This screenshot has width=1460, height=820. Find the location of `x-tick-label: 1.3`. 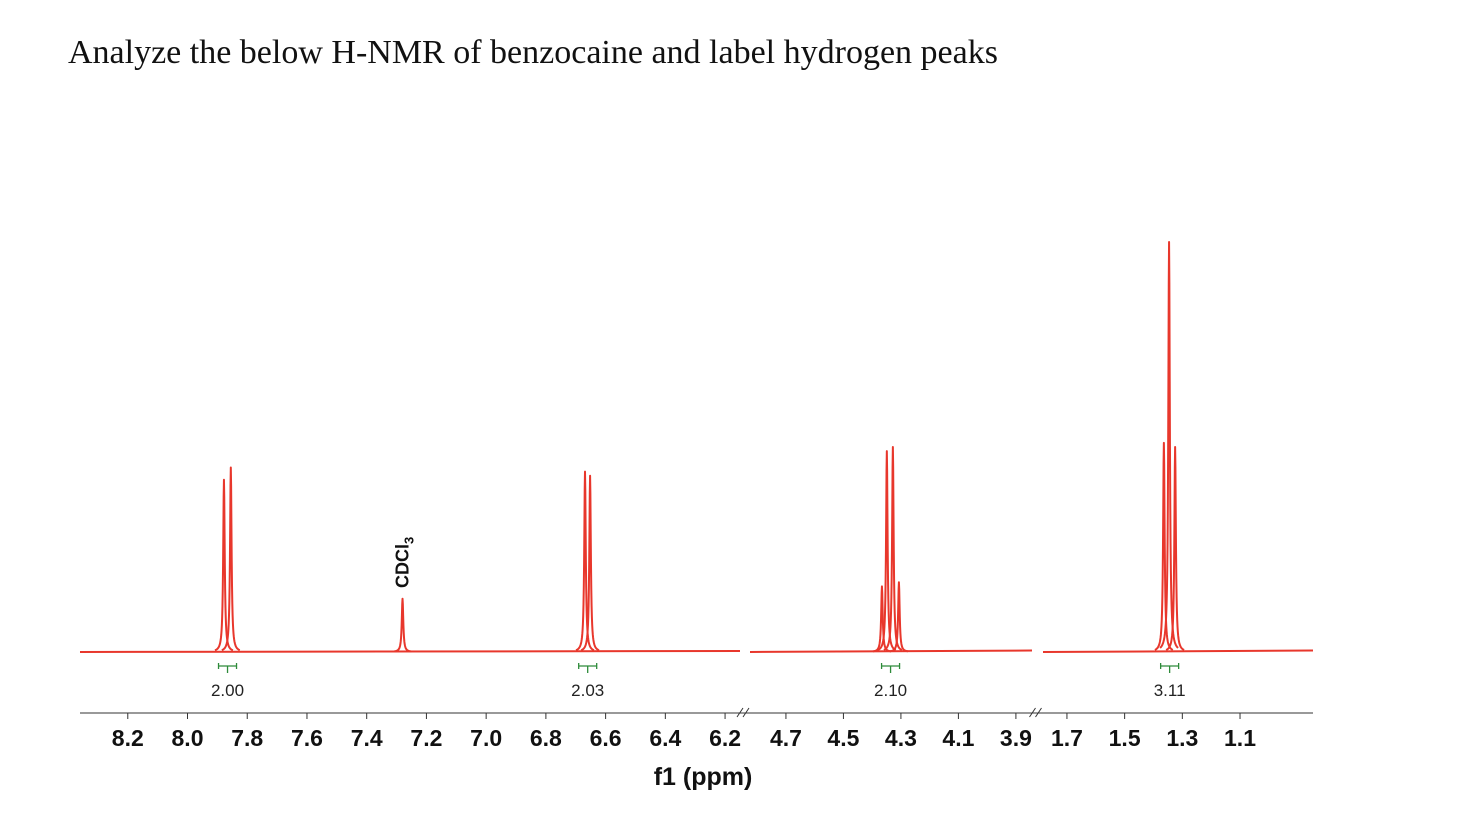

x-tick-label: 1.3 is located at coordinates (1182, 738).